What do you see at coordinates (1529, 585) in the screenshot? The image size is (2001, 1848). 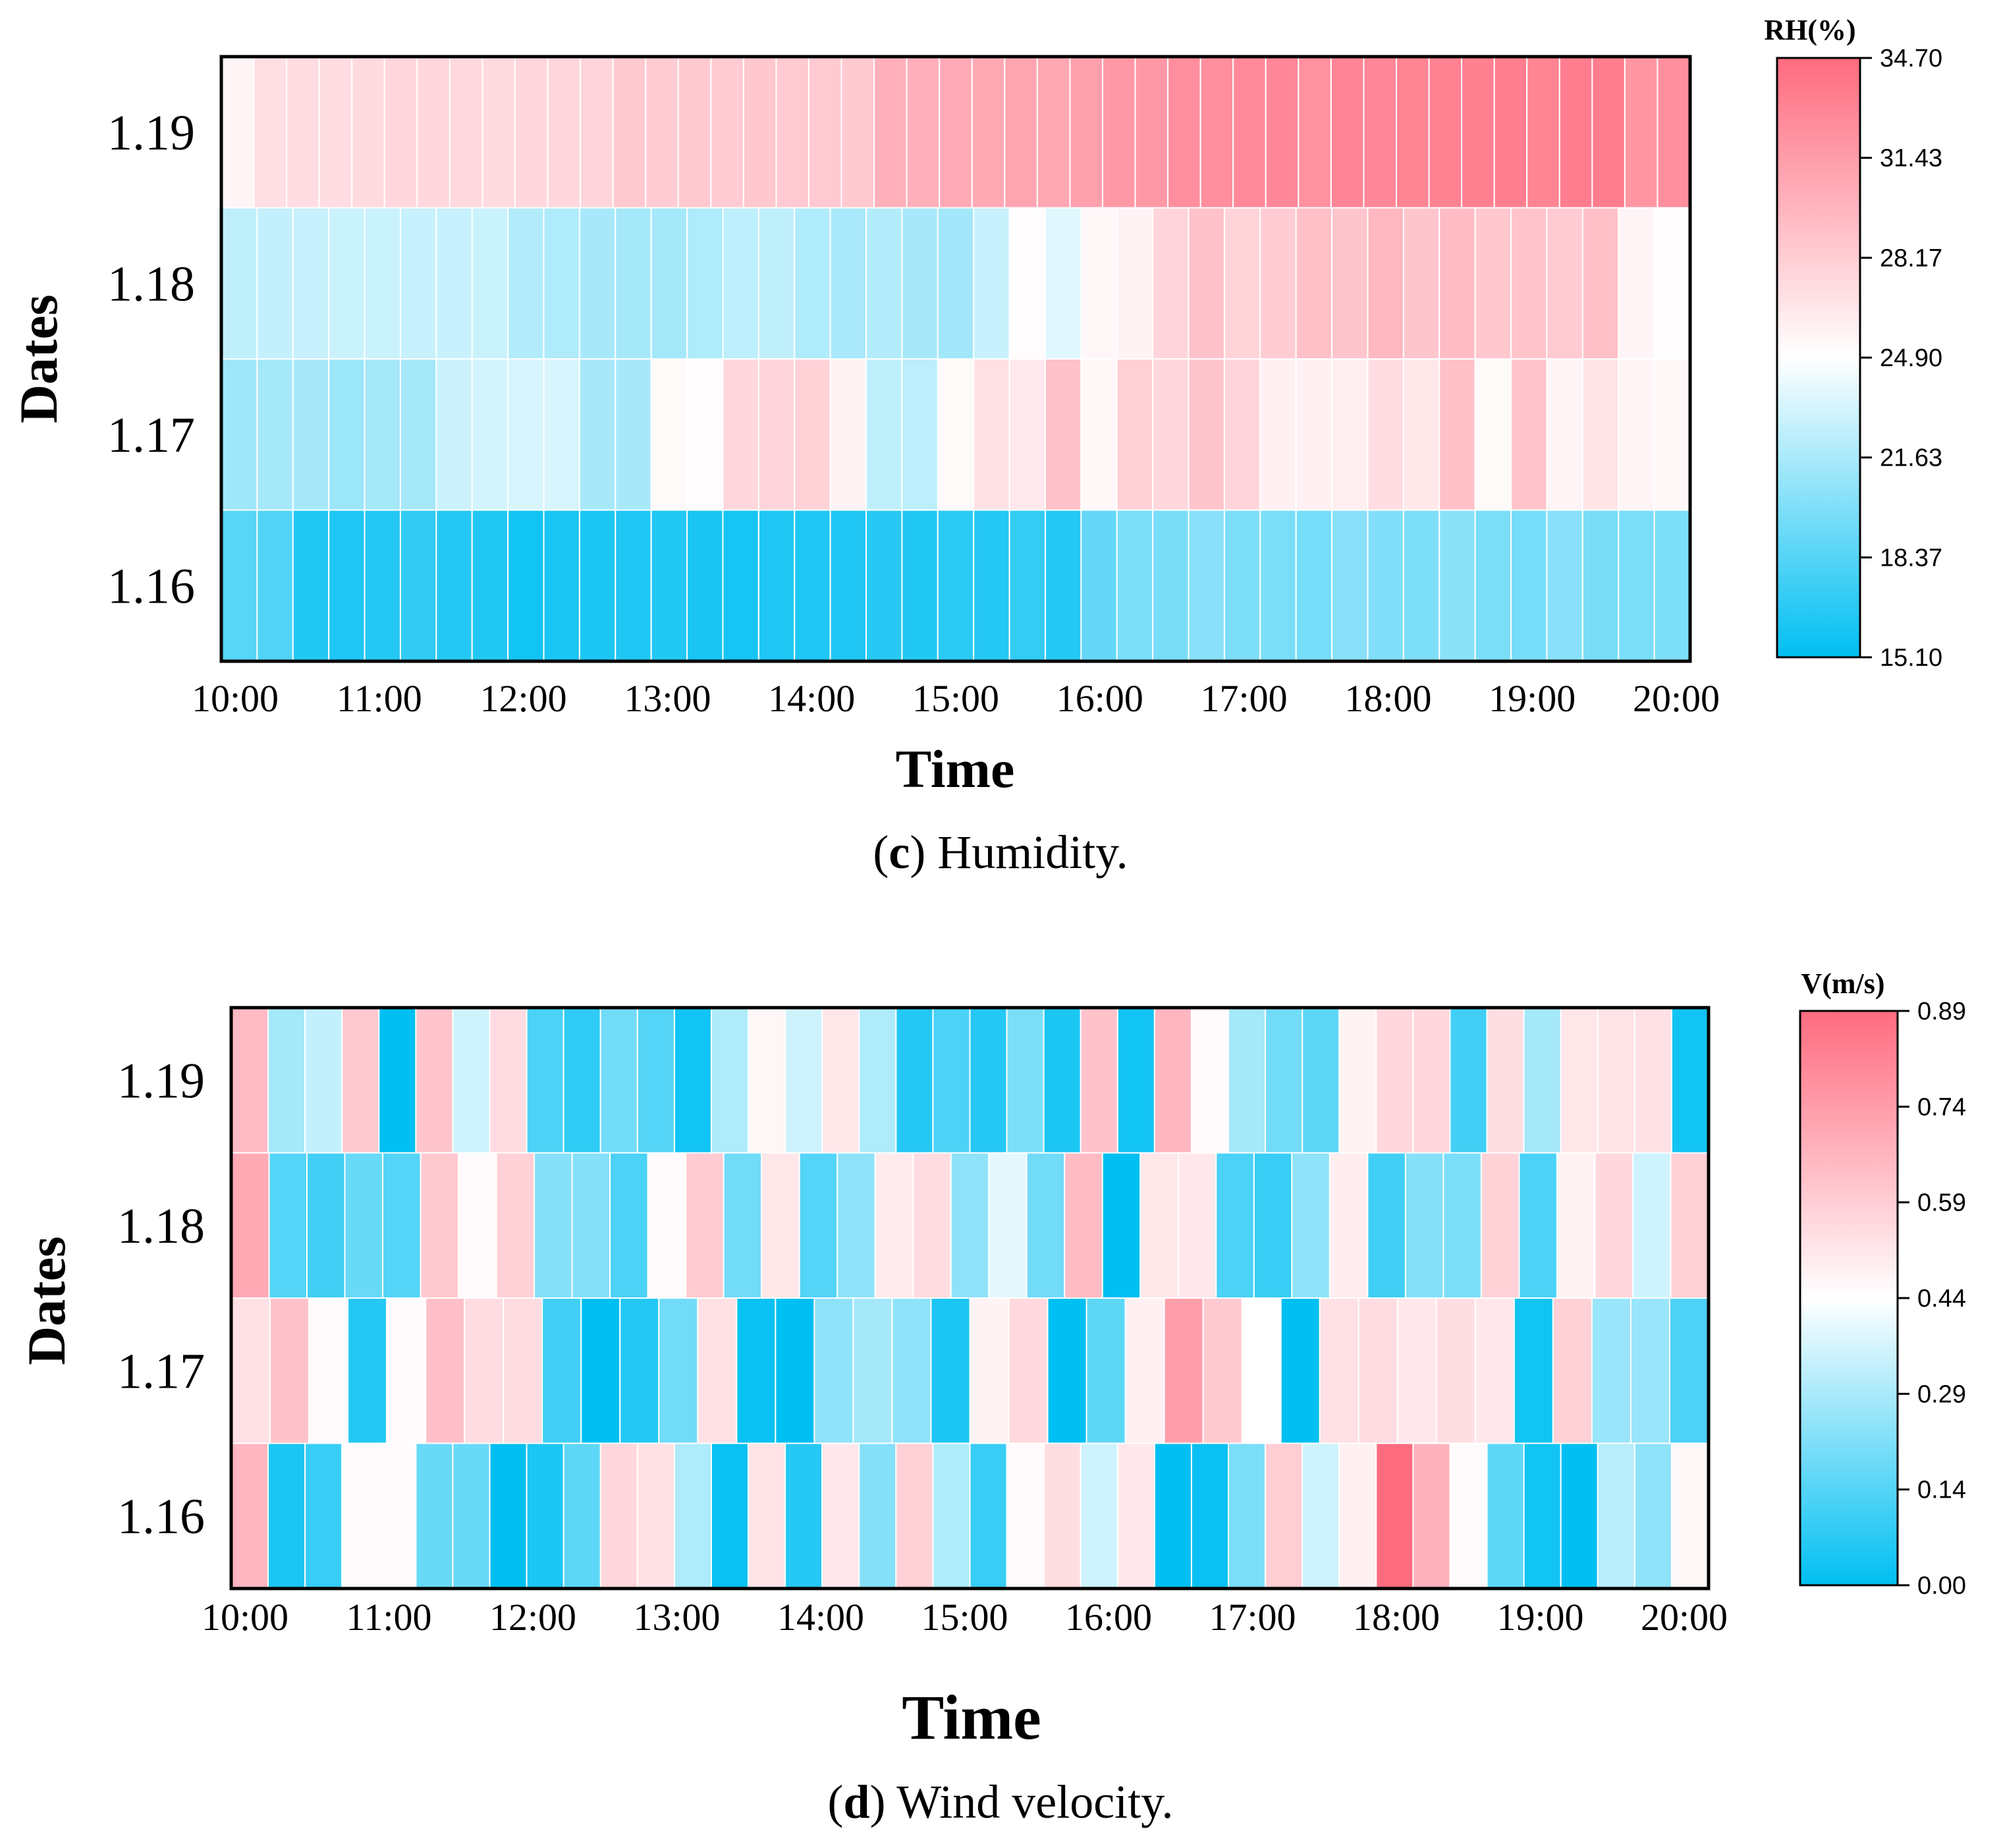 I see `c-cell-r3-c36` at bounding box center [1529, 585].